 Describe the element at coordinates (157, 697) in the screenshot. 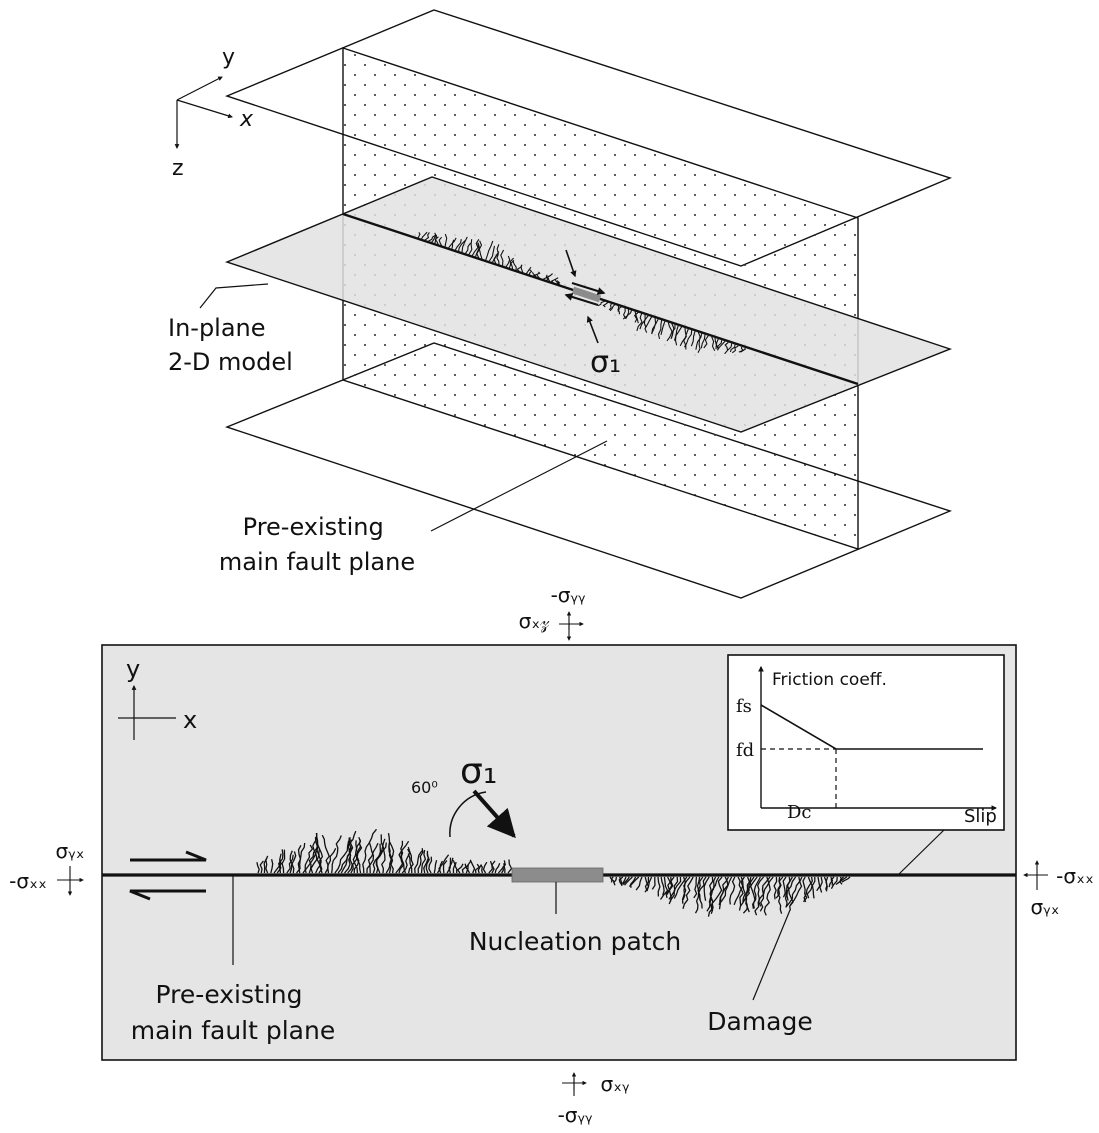

I see `axis-triad-2d: x y` at that location.